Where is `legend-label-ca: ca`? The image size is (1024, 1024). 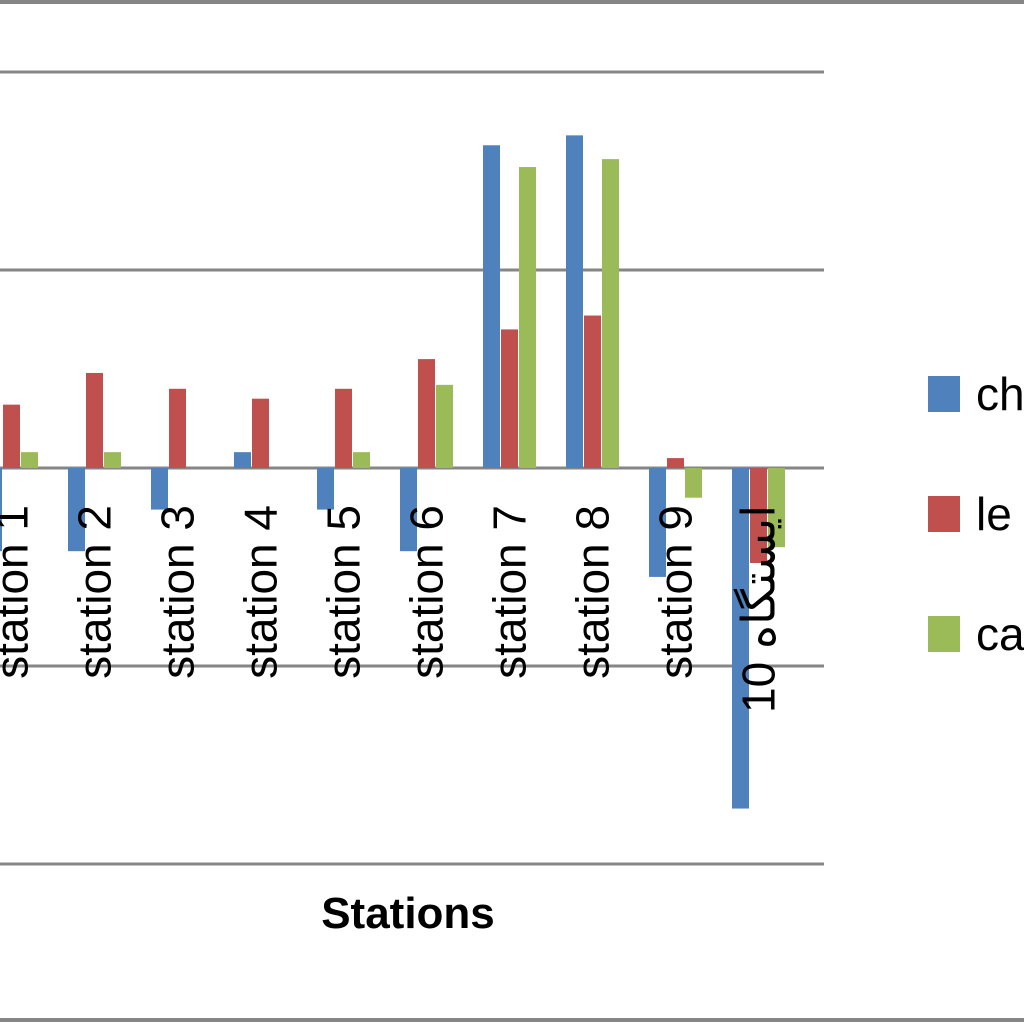 legend-label-ca: ca is located at coordinates (1000, 634).